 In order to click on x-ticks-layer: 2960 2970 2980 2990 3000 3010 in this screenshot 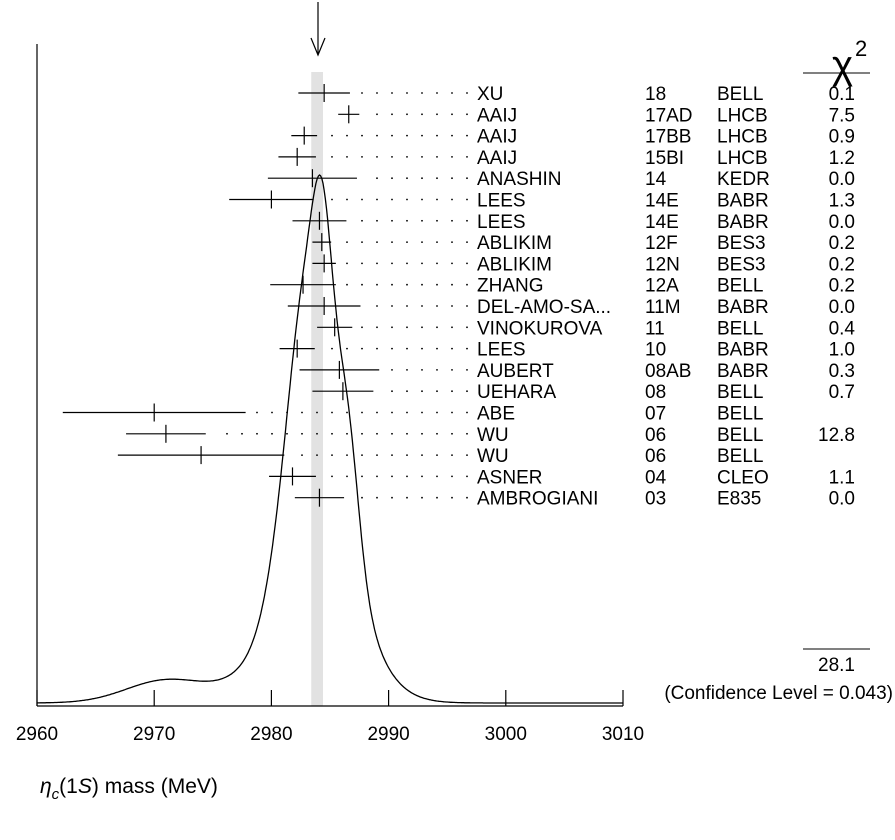, I will do `click(330, 717)`.